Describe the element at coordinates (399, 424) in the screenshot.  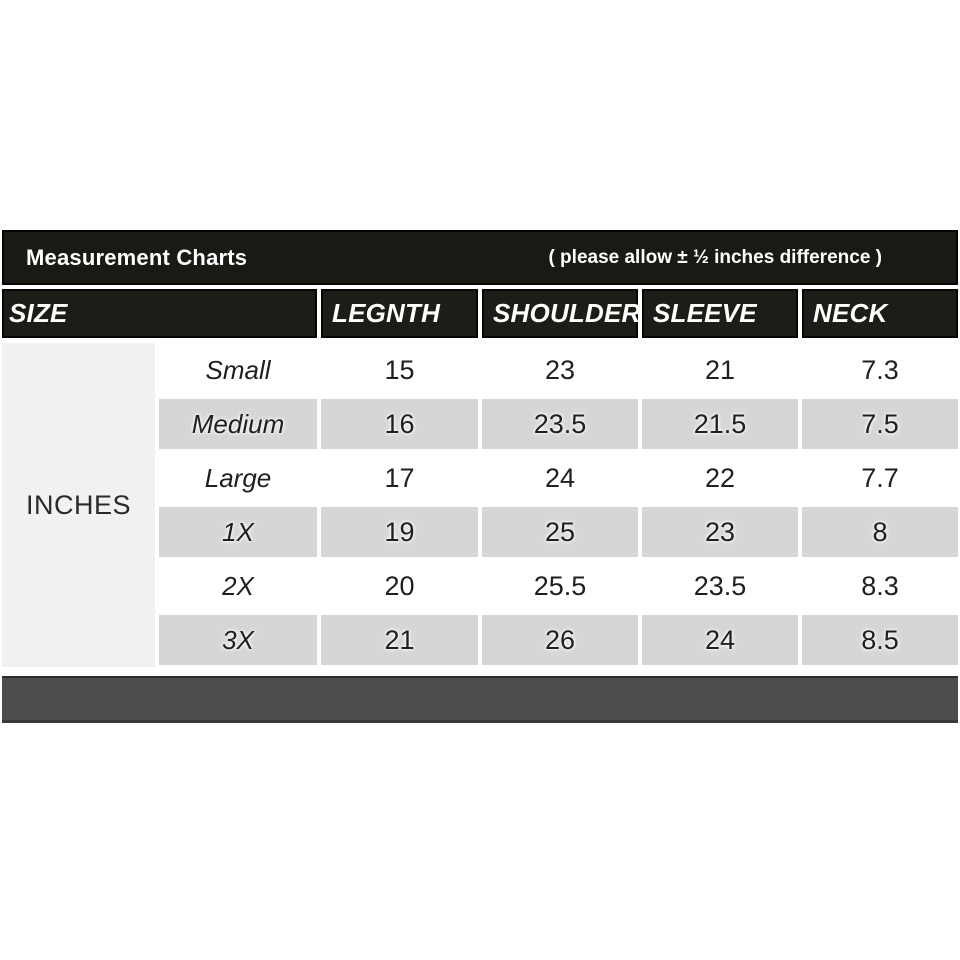
I see `value-cell: 16` at that location.